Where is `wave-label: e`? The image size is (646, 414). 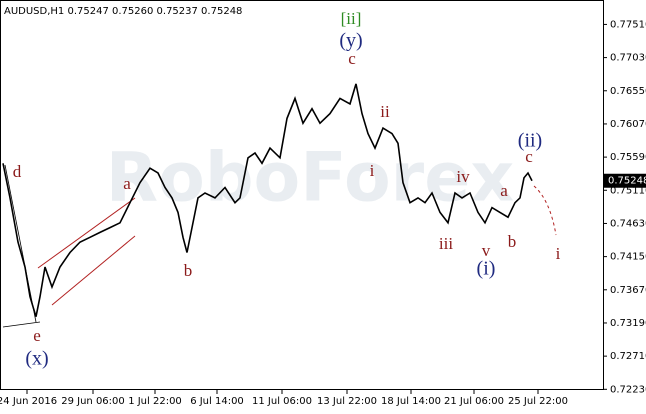
wave-label: e is located at coordinates (37, 335).